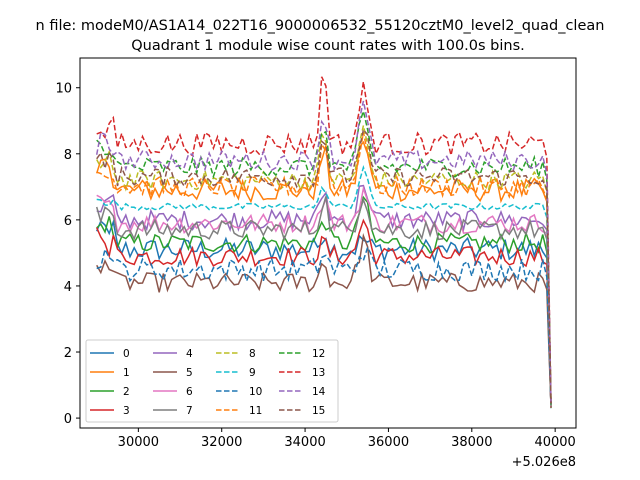  Describe the element at coordinates (544, 462) in the screenshot. I see `x-axis-offset-label: +5.026e8` at that location.